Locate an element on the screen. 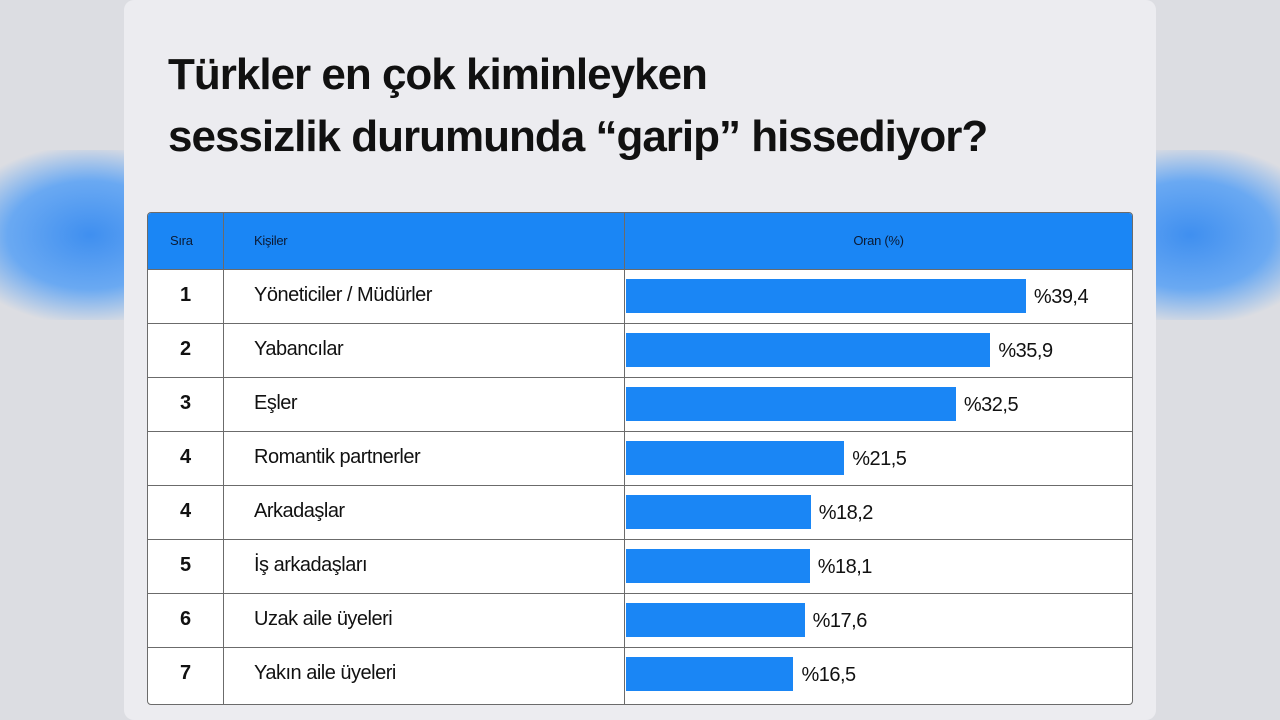  row-person: Romantik partnerler is located at coordinates (337, 457).